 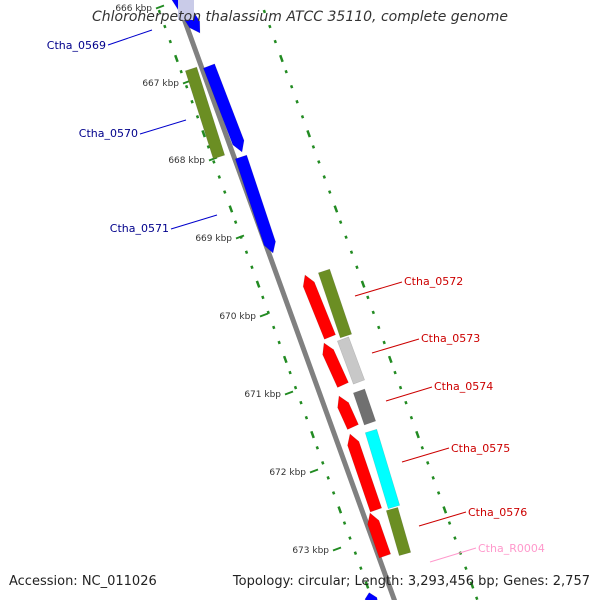 I want to click on gene-label-ctha-0570: Ctha_0570, so click(x=108, y=133).